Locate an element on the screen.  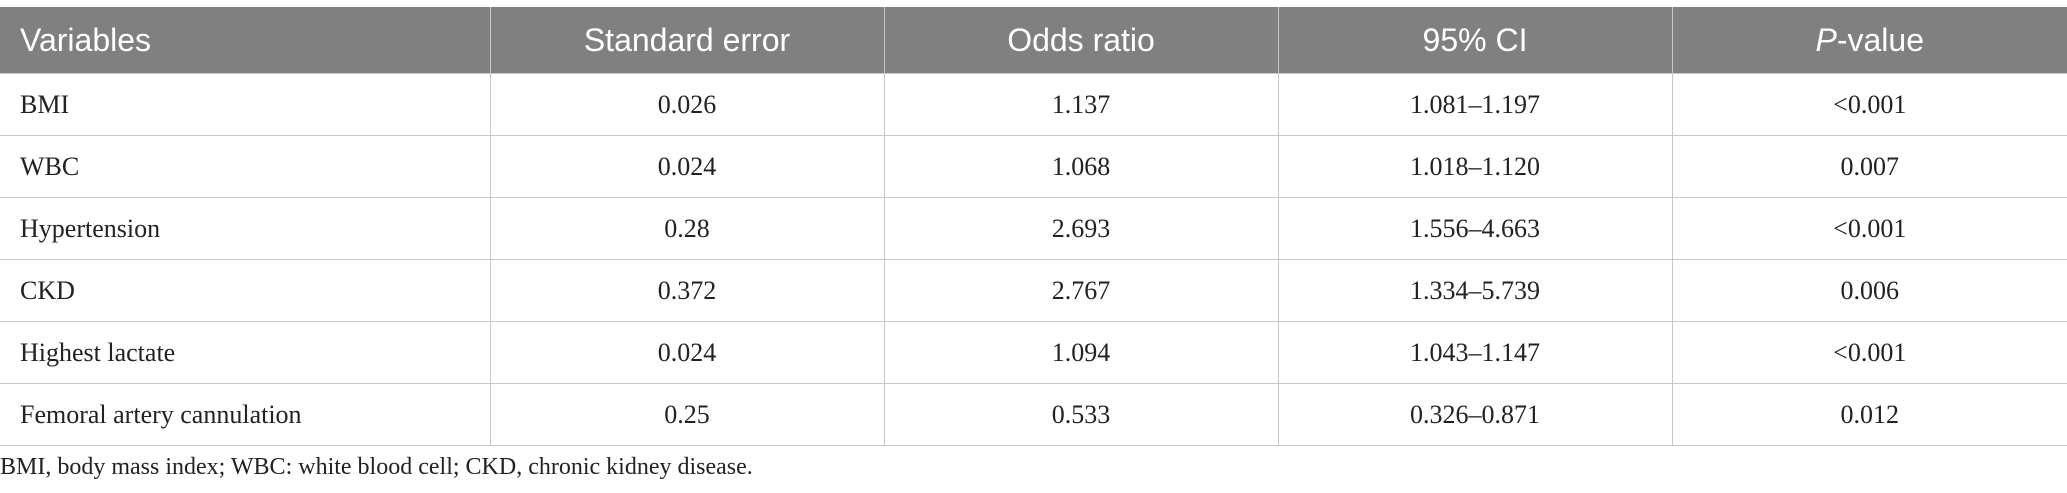
value-cell: 0.026 is located at coordinates (687, 104).